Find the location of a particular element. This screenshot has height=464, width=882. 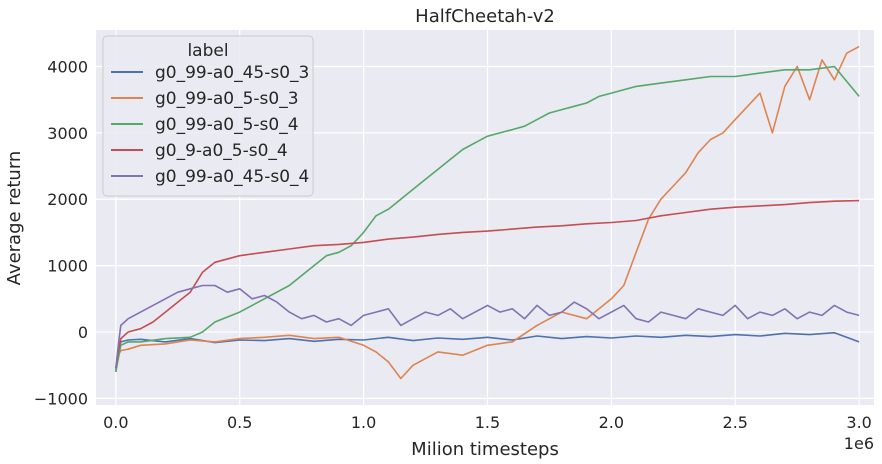

legend-label: g0_99-a0_45-s0_4 is located at coordinates (232, 177).